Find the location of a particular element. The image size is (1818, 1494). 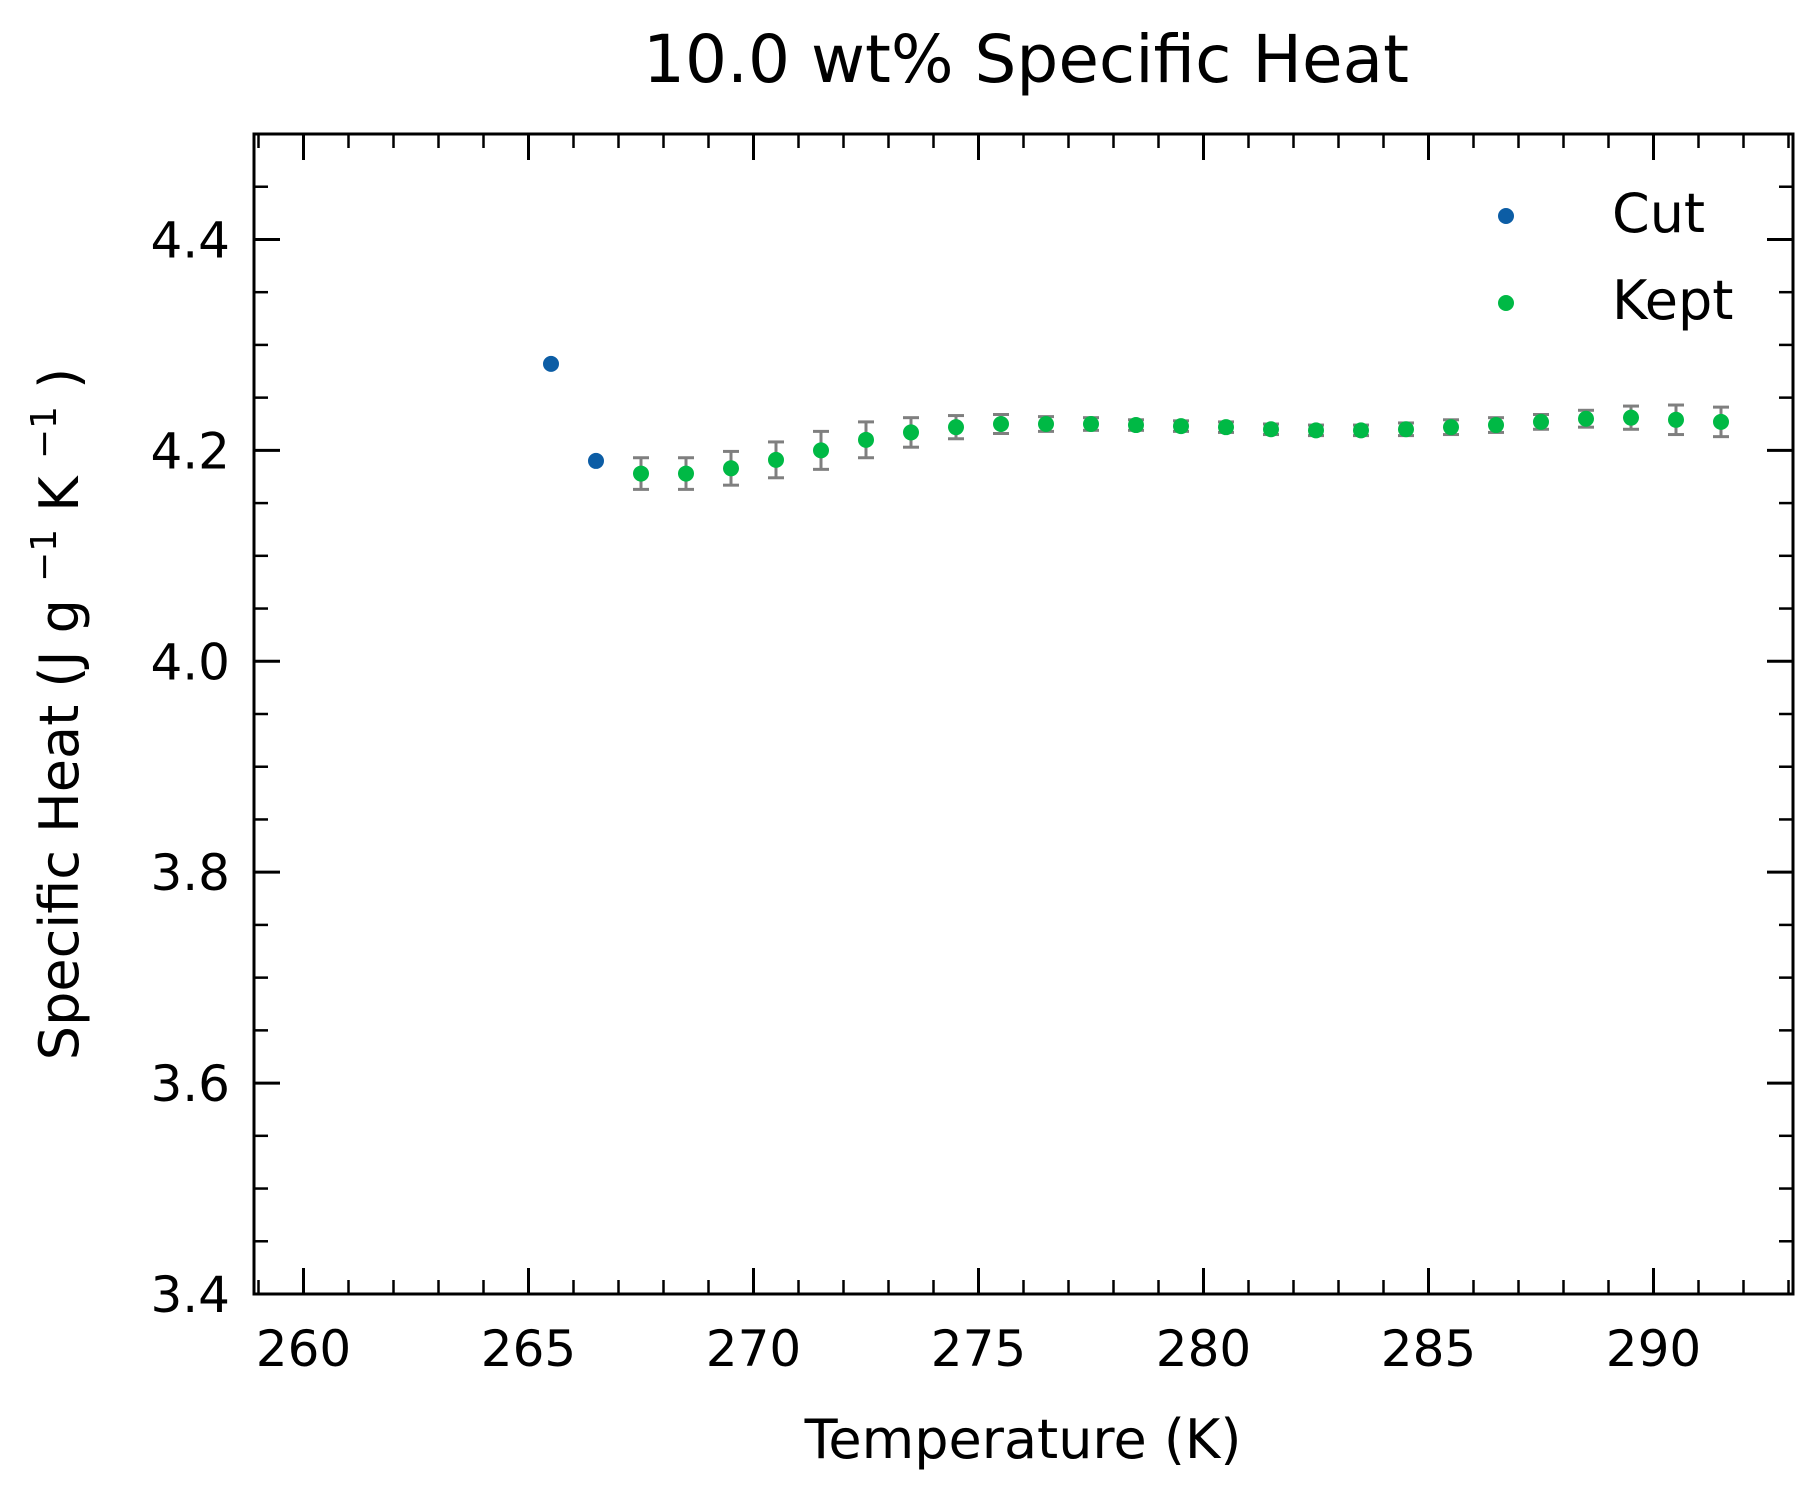

y-tick-label: 4.4 is located at coordinates (190, 240).